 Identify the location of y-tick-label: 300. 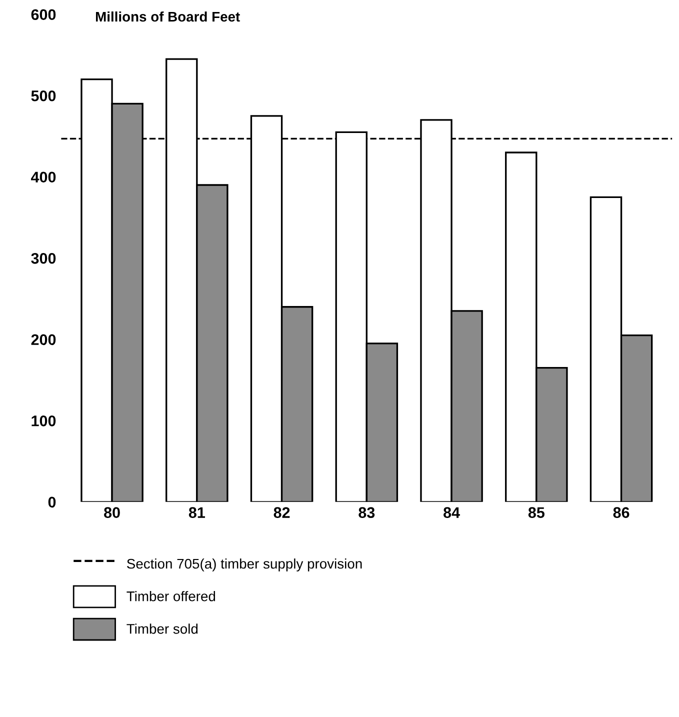
(43, 258).